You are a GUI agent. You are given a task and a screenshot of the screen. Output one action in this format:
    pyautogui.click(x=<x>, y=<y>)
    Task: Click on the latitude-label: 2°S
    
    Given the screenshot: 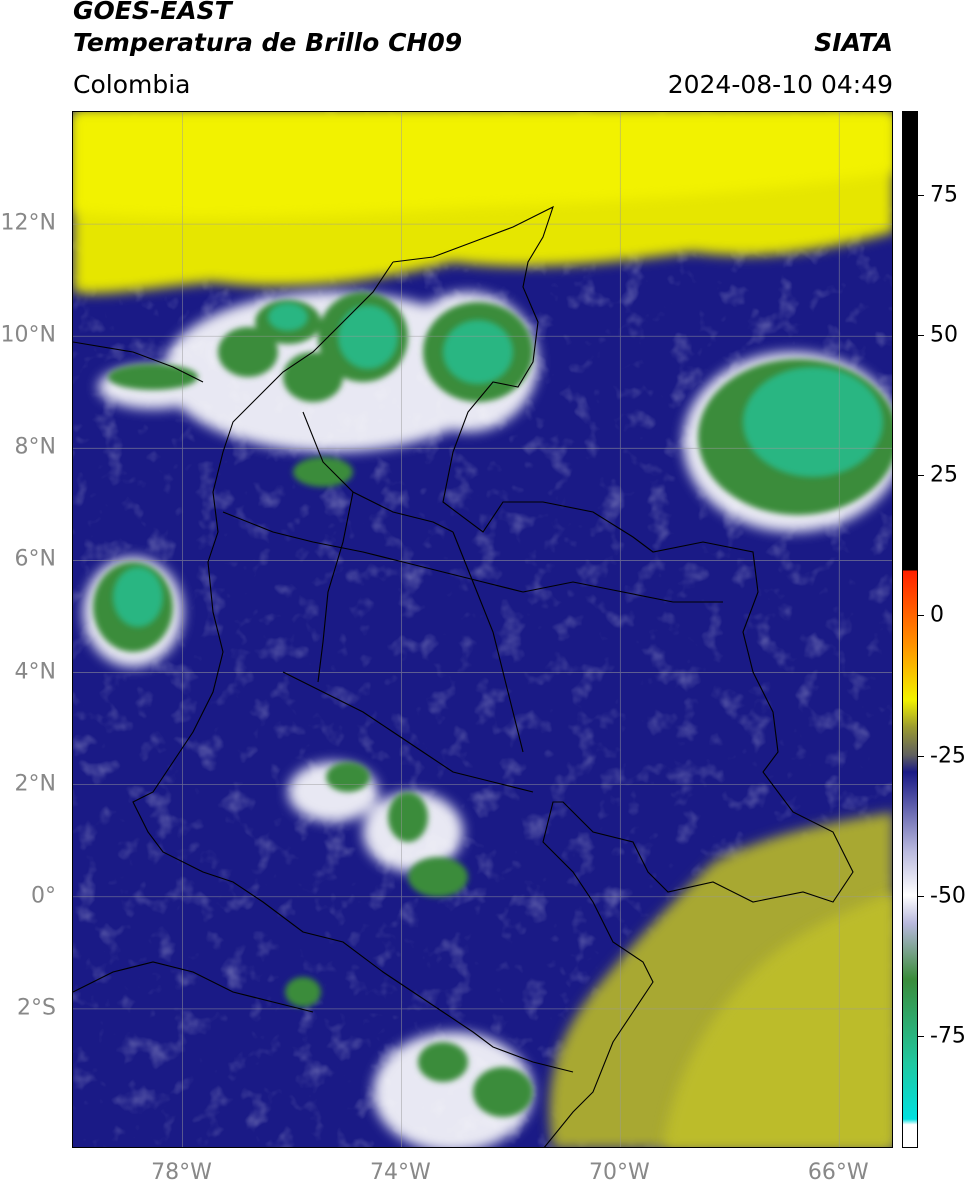 What is the action you would take?
    pyautogui.click(x=36, y=1008)
    